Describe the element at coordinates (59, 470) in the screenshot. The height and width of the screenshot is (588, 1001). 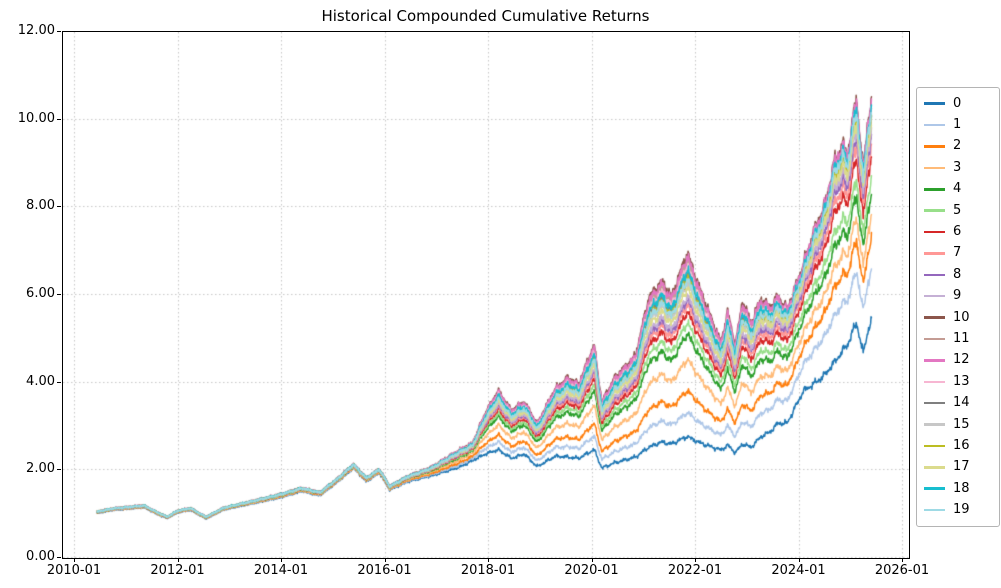
I see `y-tick-mark-2.00` at that location.